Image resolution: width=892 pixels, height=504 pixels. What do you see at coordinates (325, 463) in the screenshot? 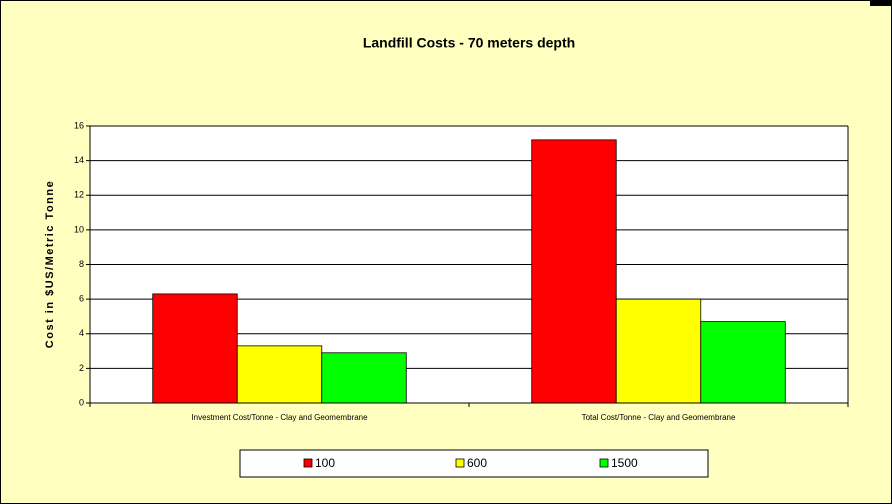
I see `legend-label: 100` at bounding box center [325, 463].